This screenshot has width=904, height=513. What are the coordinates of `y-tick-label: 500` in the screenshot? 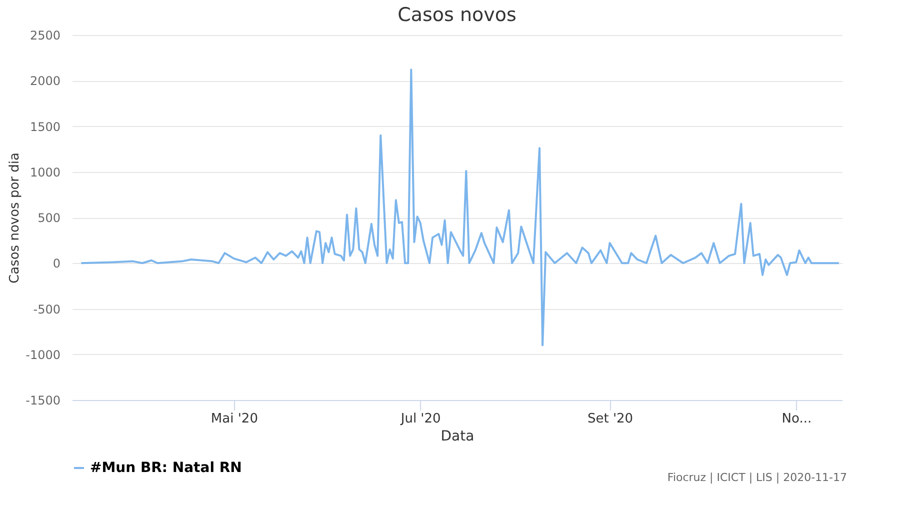 It's located at (49, 218).